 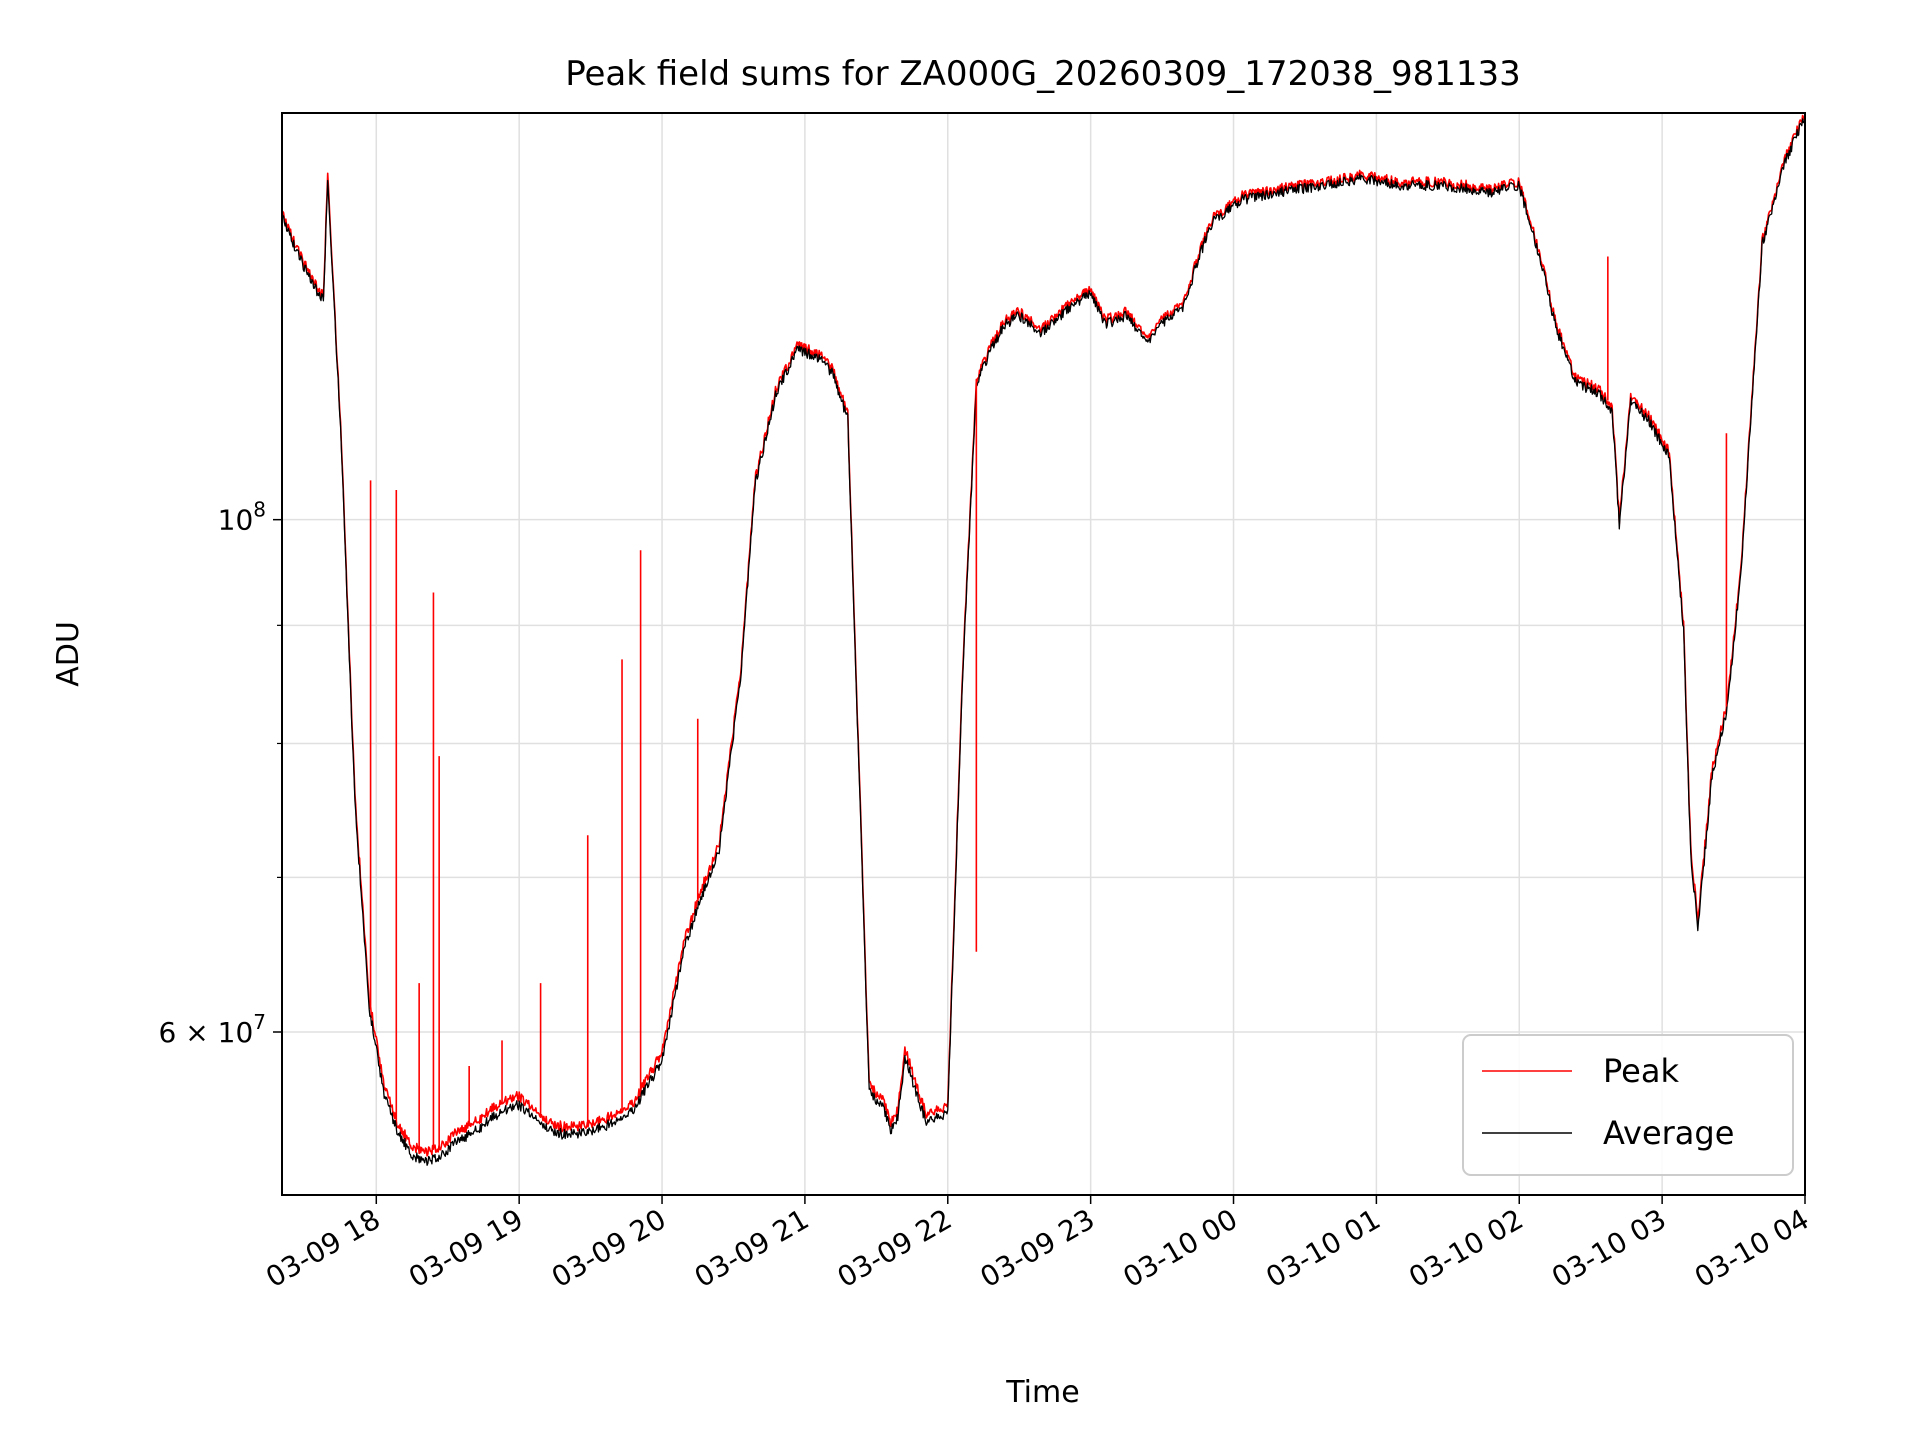 I want to click on y-axis: 6 × 107 108, so click(x=220, y=773).